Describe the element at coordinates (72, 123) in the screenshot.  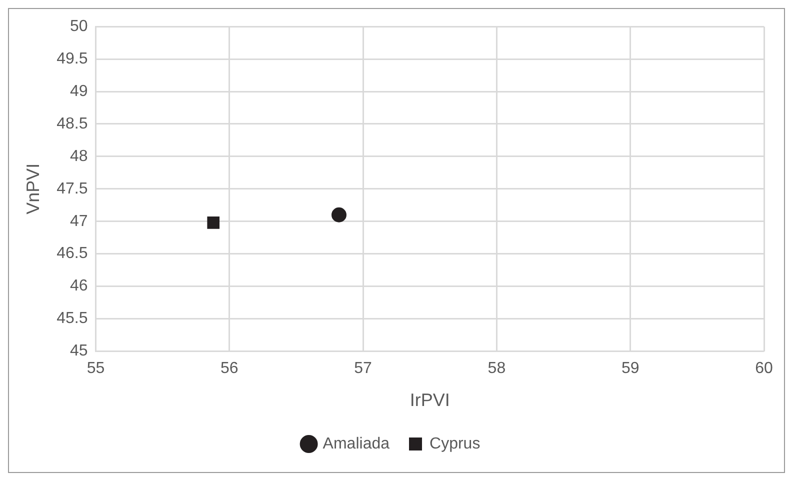
I see `y-tick-label: 48.5` at that location.